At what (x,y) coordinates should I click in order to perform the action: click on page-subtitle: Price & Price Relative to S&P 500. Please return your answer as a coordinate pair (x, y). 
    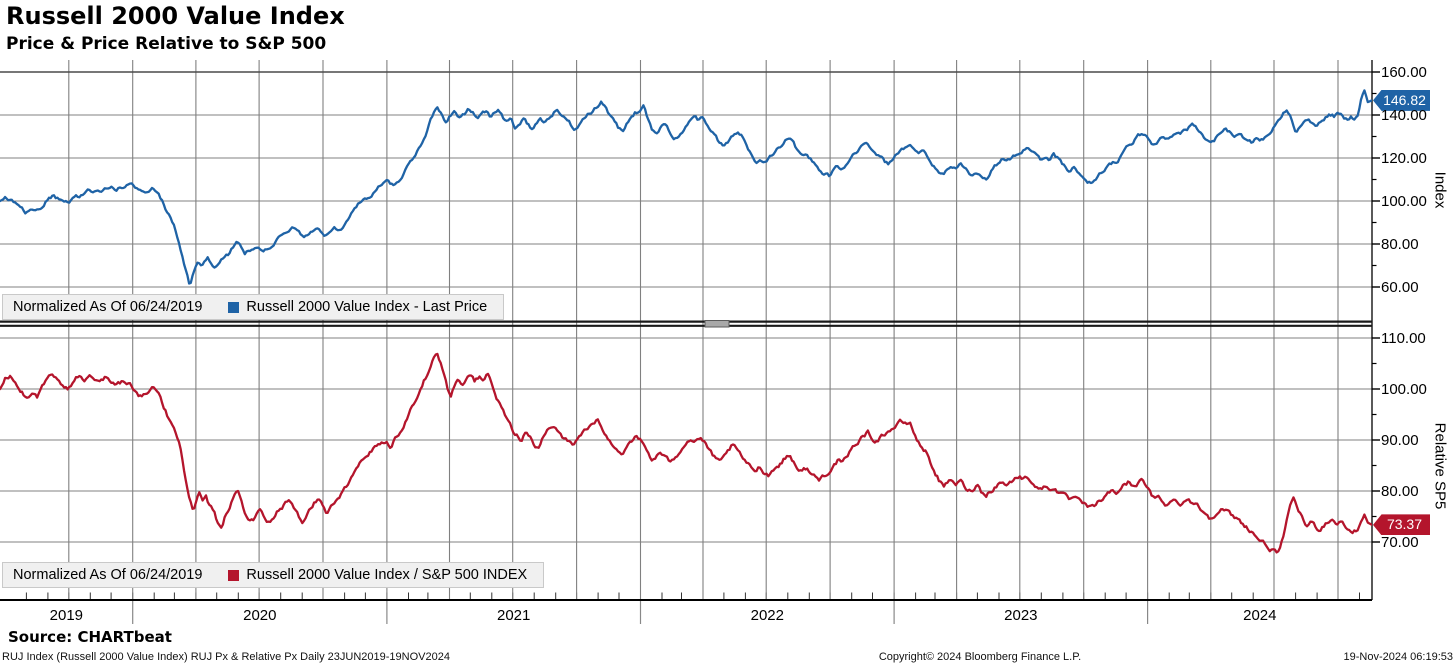
    Looking at the image, I should click on (166, 44).